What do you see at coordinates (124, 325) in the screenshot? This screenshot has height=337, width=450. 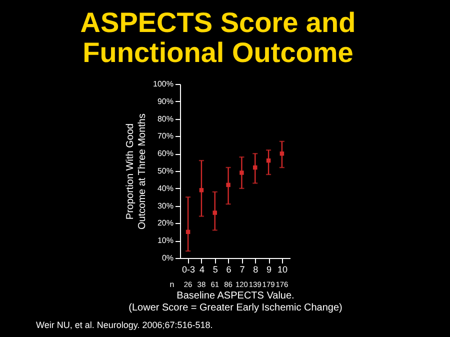 I see `text: Weir NU, et al. Neurology. 2006;67:516-518.` at bounding box center [124, 325].